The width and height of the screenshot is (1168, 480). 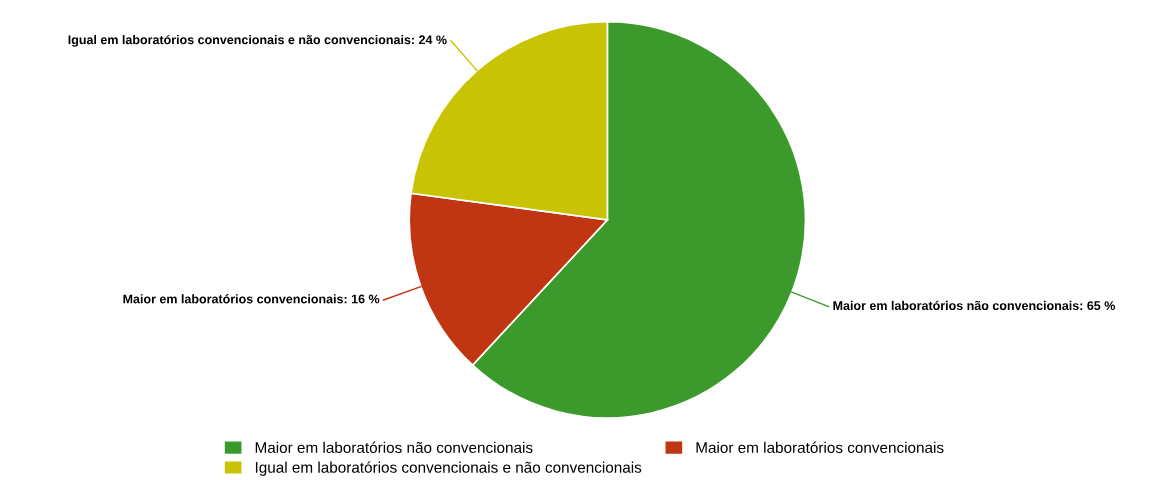 I want to click on legend-label: Maior em laboratórios convencionais, so click(x=820, y=447).